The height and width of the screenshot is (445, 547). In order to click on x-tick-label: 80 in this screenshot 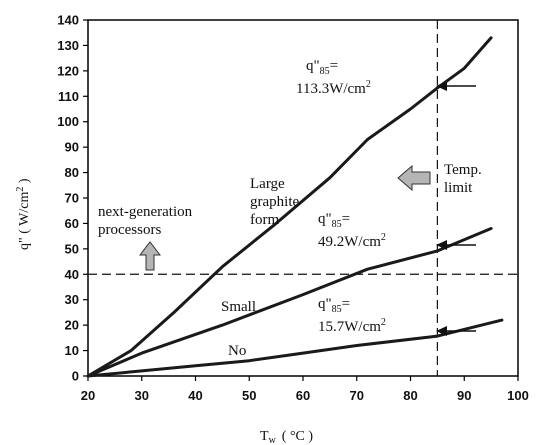, I will do `click(410, 395)`.